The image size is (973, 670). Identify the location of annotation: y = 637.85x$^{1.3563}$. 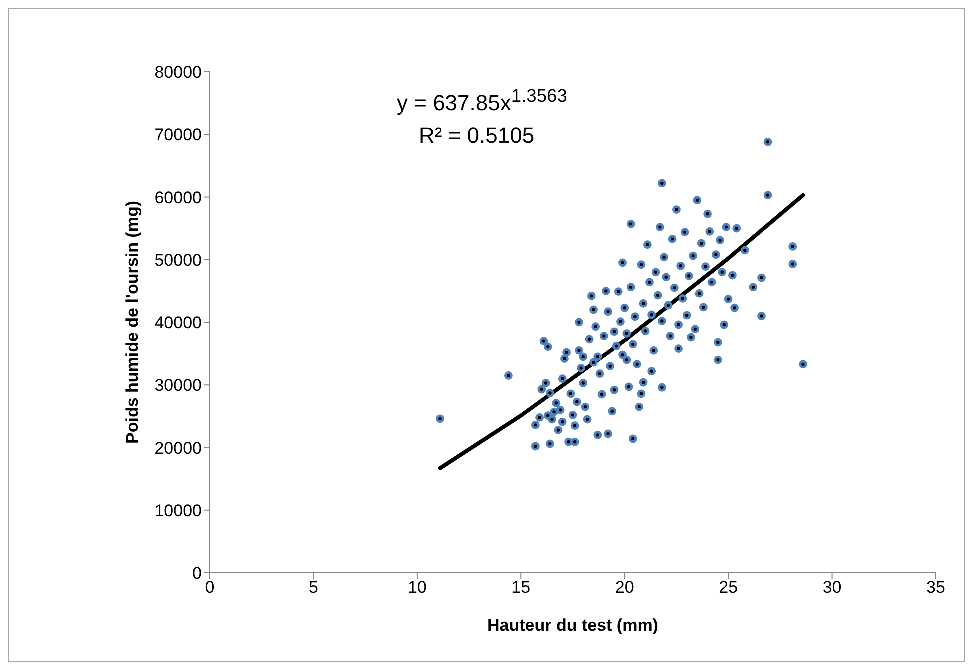
(482, 100).